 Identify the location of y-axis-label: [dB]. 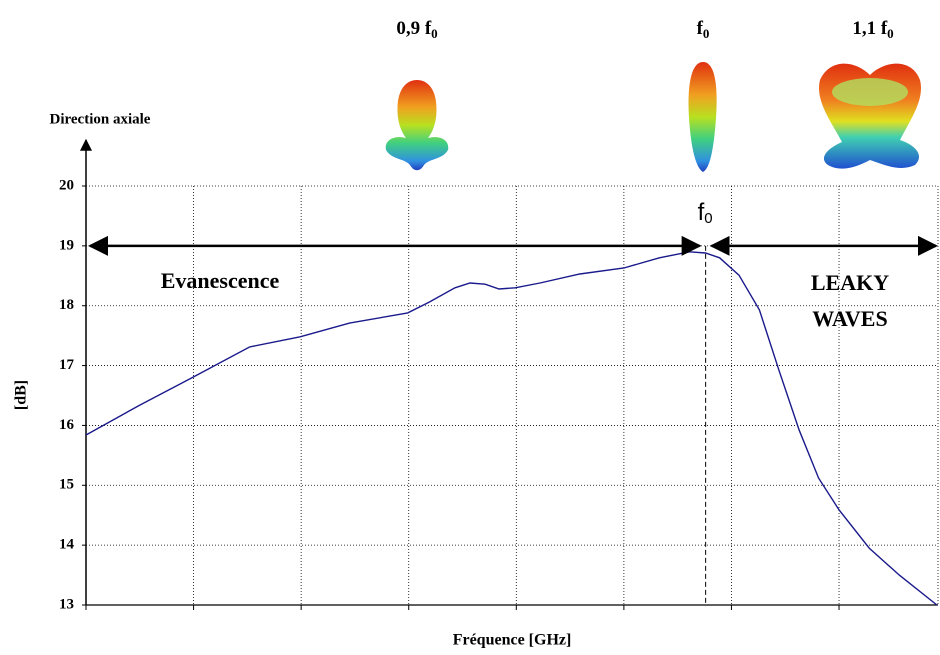
(21, 395).